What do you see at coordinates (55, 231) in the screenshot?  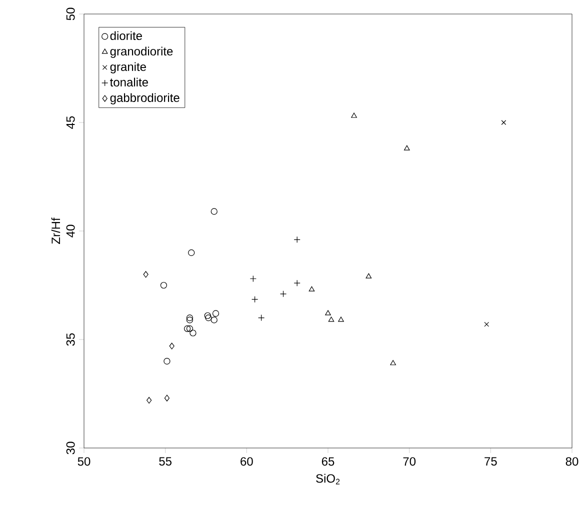 I see `y-axis-title: Zr/Hf` at bounding box center [55, 231].